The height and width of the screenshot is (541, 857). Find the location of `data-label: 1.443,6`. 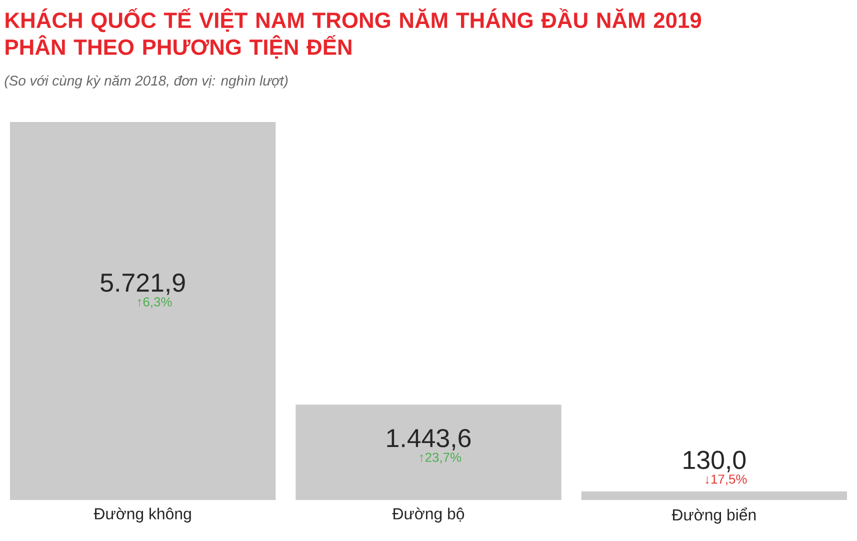

data-label: 1.443,6 is located at coordinates (429, 439).